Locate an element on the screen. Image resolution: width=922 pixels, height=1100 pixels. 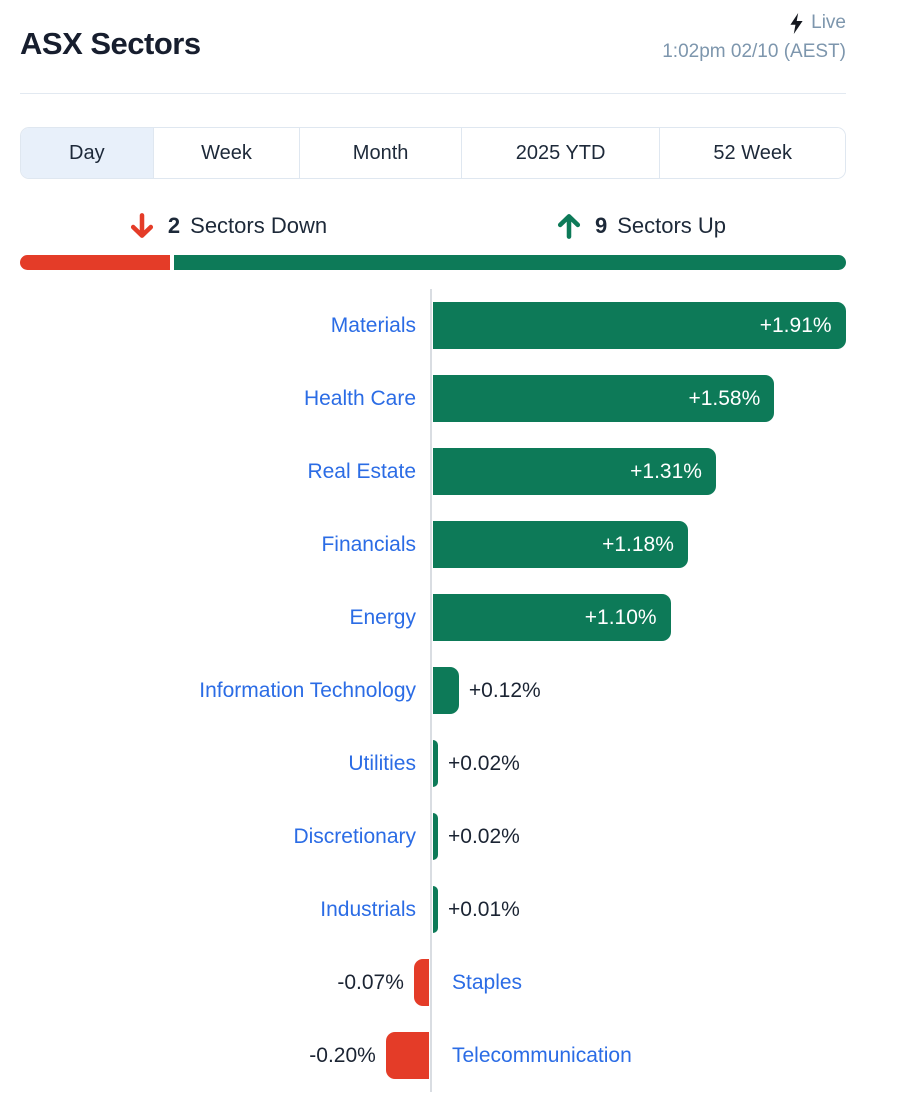
sector-value: +1.10% is located at coordinates (620, 617).